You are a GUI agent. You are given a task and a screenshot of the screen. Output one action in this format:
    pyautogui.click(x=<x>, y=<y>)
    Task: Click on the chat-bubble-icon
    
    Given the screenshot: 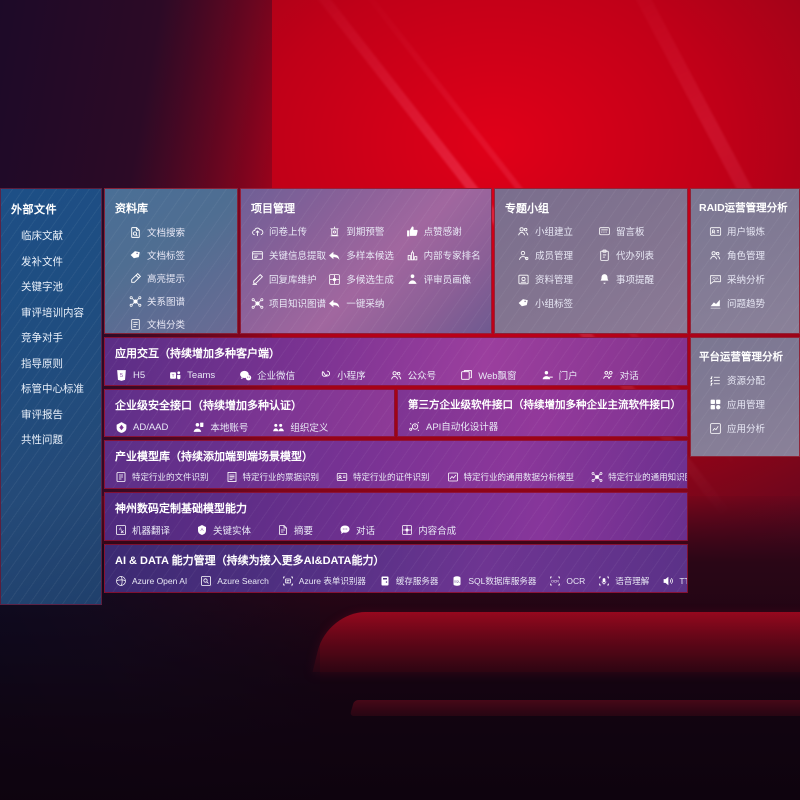 What is the action you would take?
    pyautogui.click(x=345, y=530)
    